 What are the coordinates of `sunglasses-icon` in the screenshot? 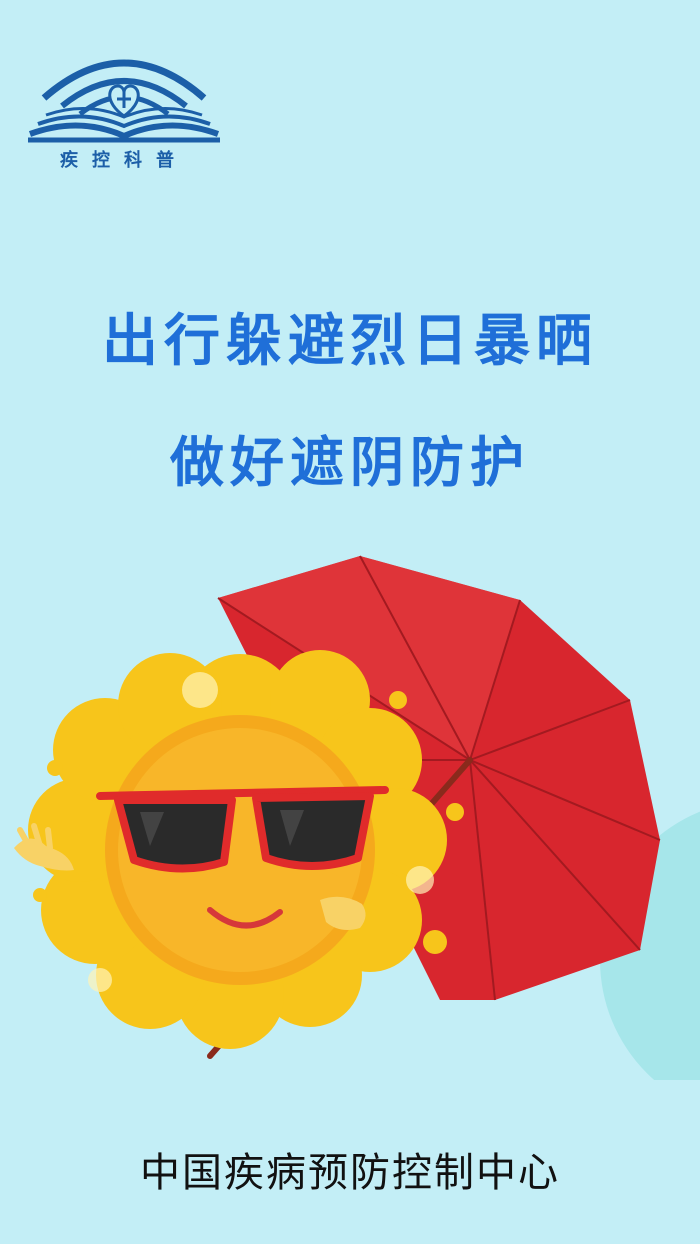 It's located at (242, 829).